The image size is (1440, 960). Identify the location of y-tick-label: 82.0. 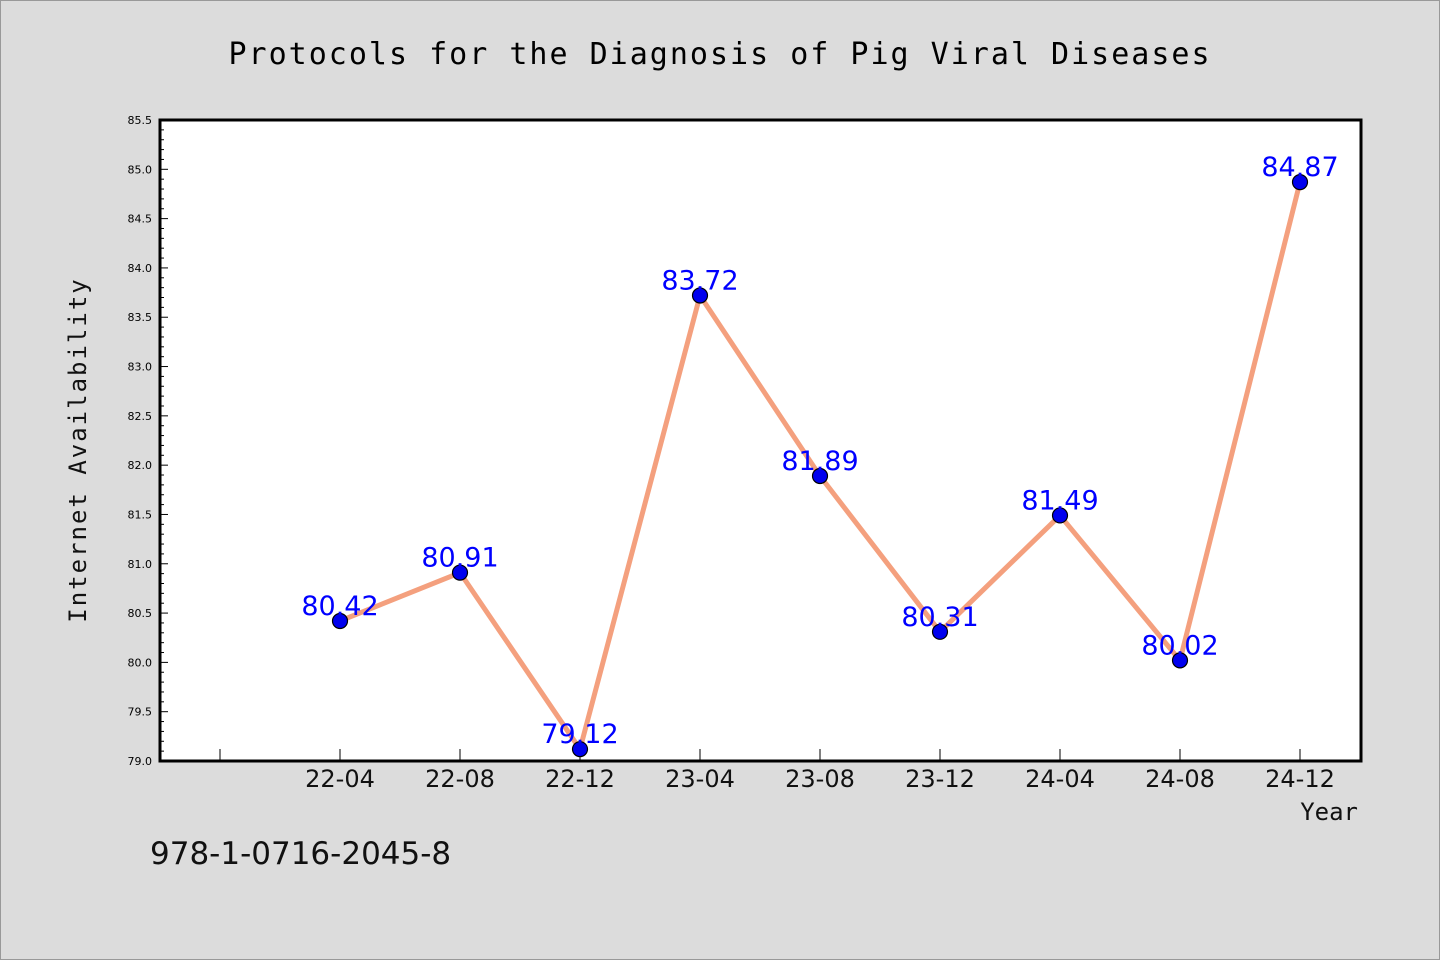
(140, 465).